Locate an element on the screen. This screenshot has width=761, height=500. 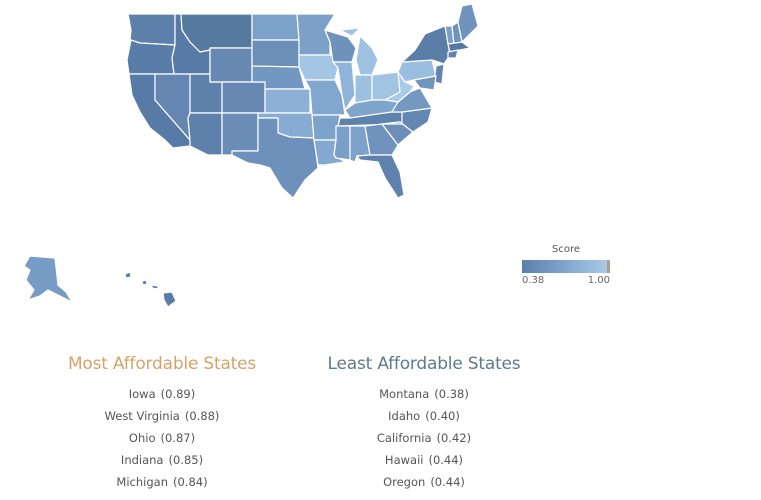
list-item: Hawaii (0.44) is located at coordinates (424, 460).